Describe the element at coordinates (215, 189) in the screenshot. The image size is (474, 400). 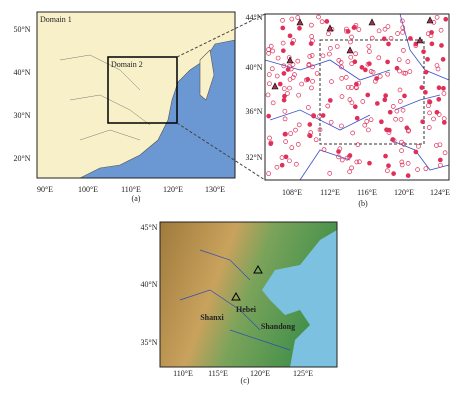
I see `lon-label: 130°E` at that location.